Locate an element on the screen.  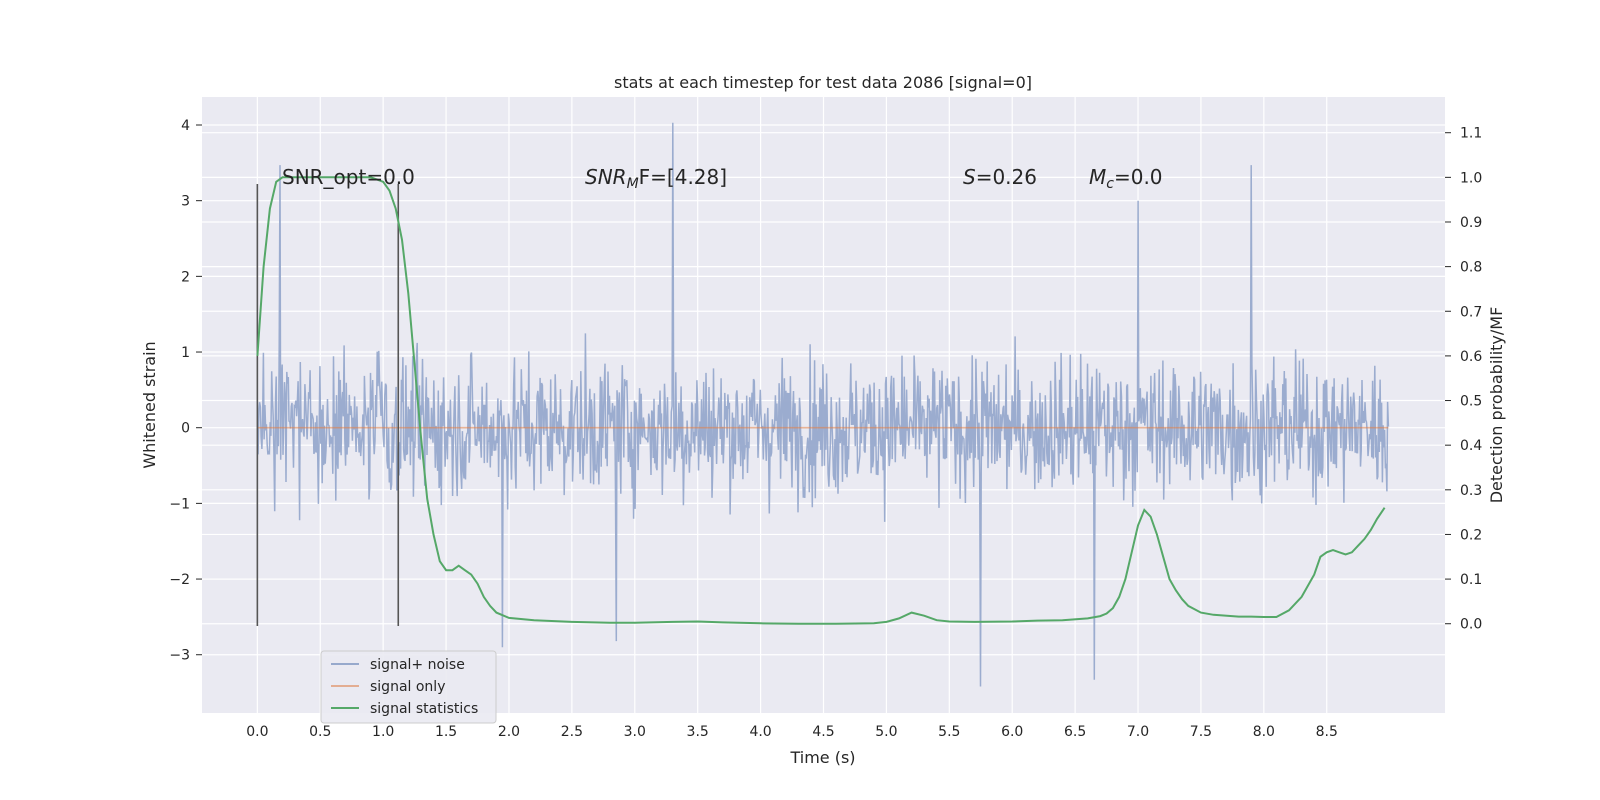
x-tick-label: 4.0 is located at coordinates (760, 732).